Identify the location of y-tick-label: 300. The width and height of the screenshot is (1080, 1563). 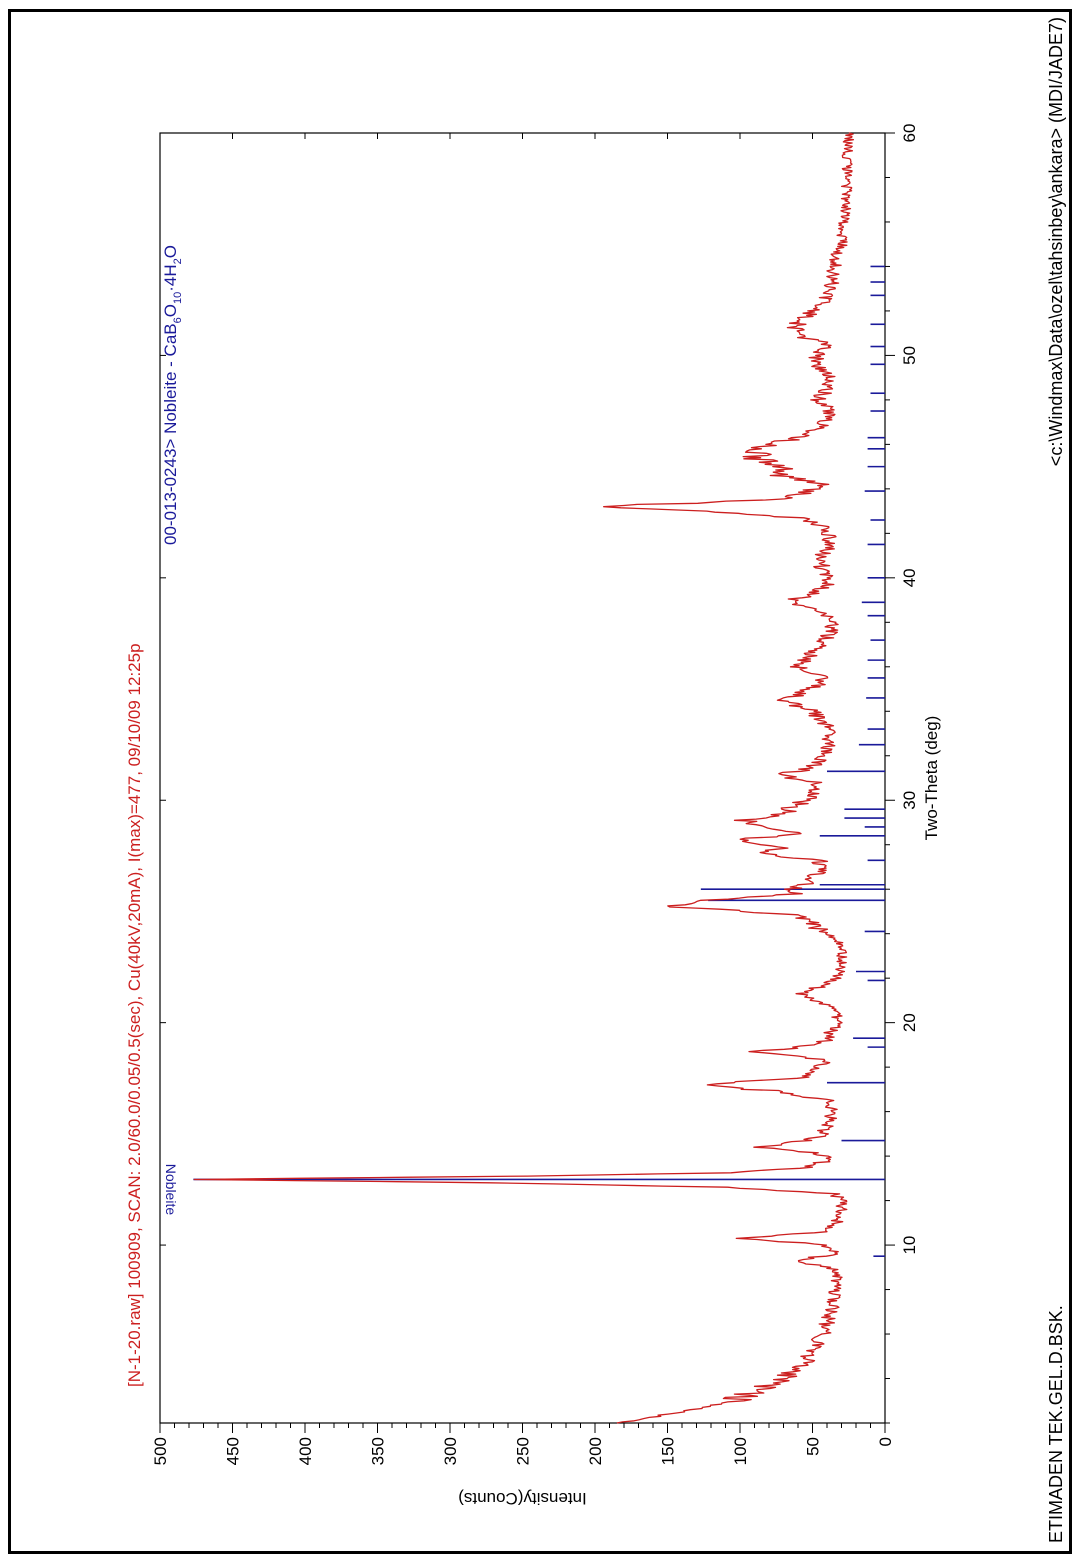
(450, 1451).